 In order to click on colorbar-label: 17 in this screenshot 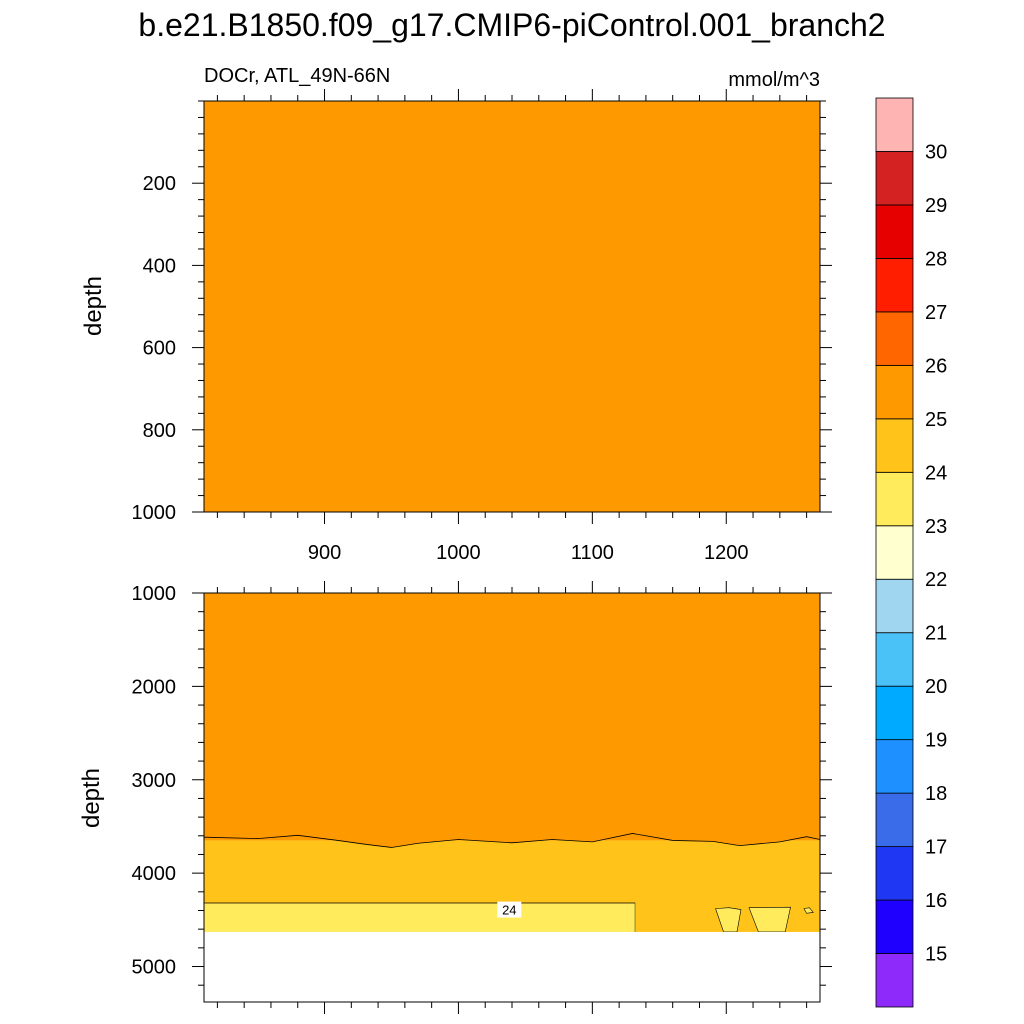, I will do `click(936, 848)`.